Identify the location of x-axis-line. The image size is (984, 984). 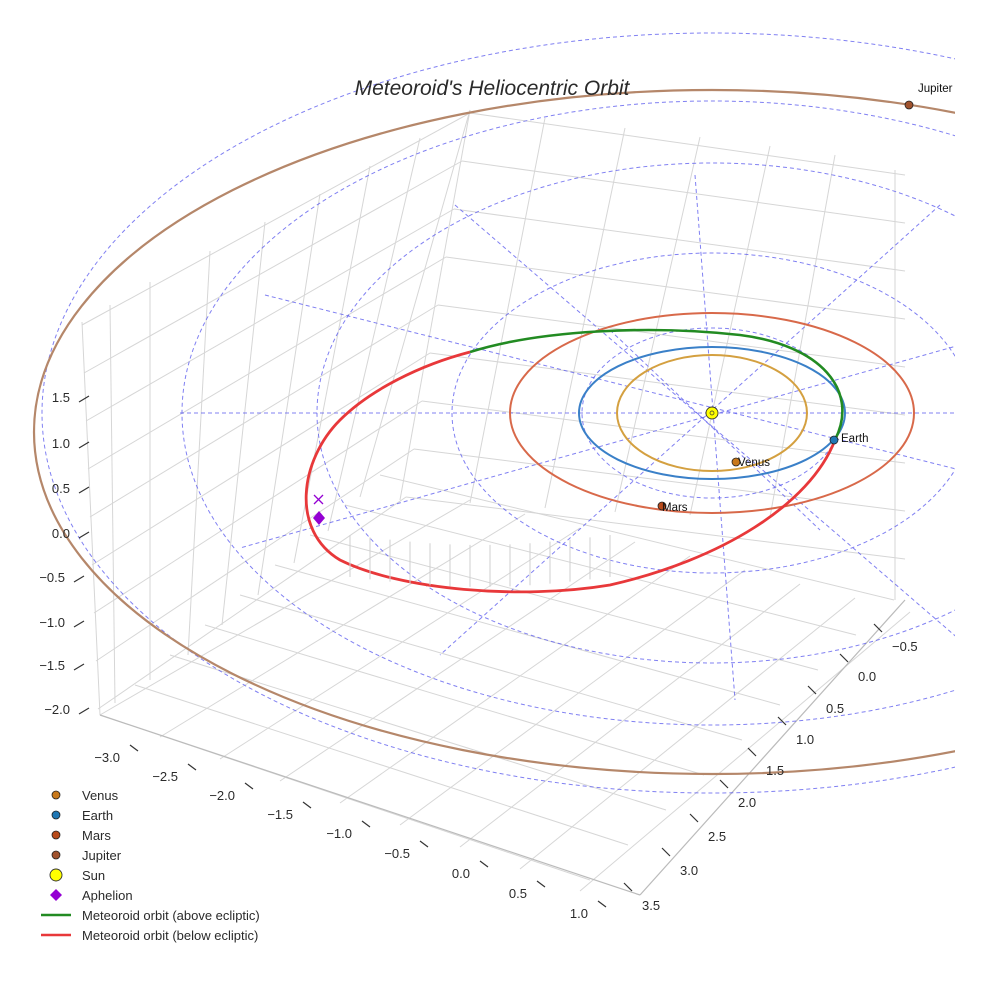
(370, 805).